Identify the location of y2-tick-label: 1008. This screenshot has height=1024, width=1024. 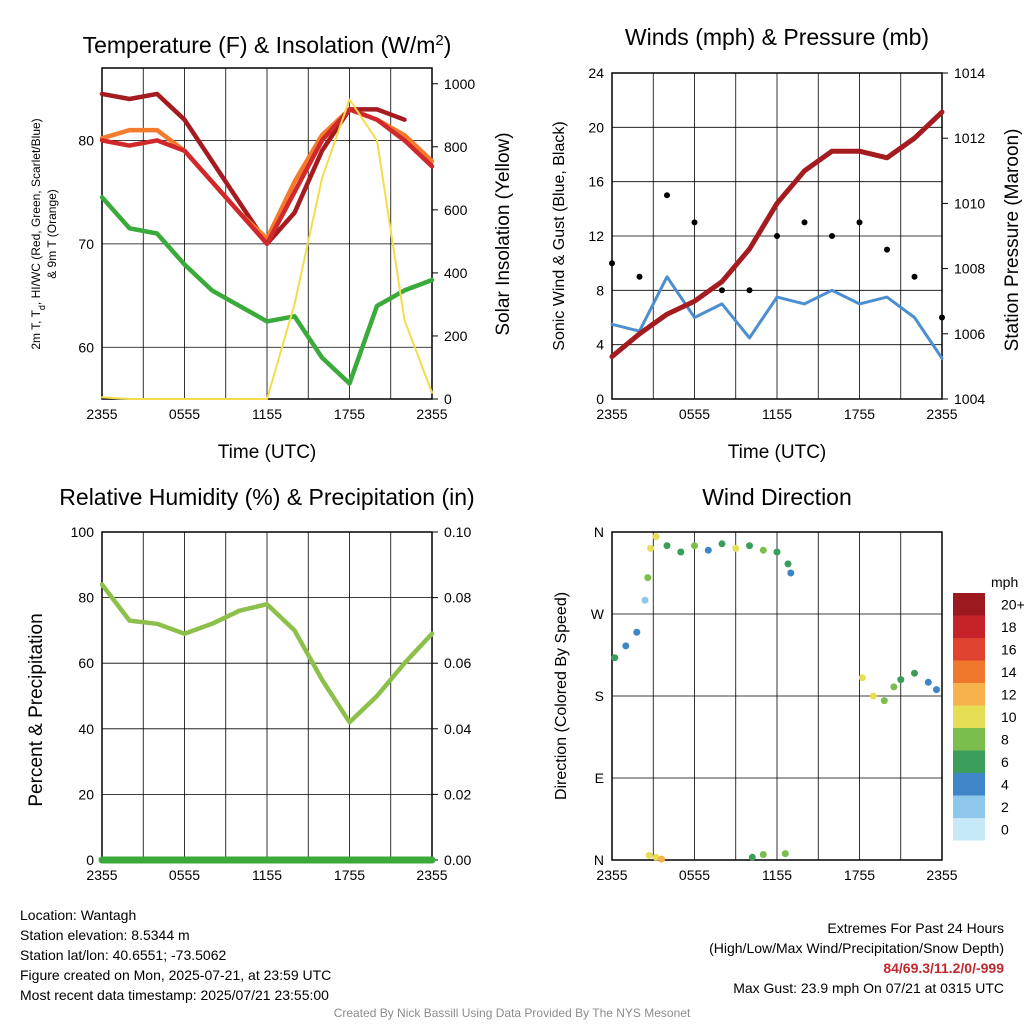
(969, 269).